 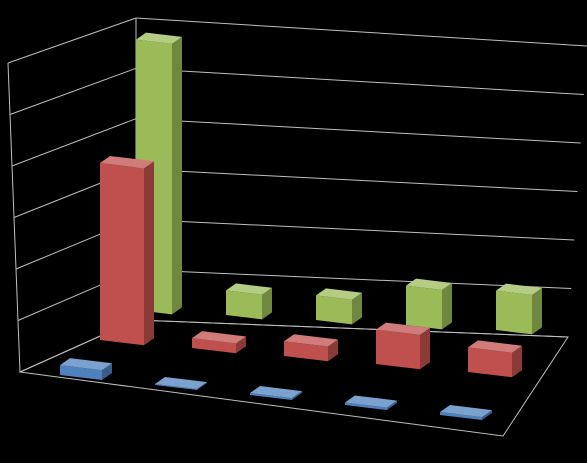 I want to click on bar-s3-c2, so click(x=249, y=301).